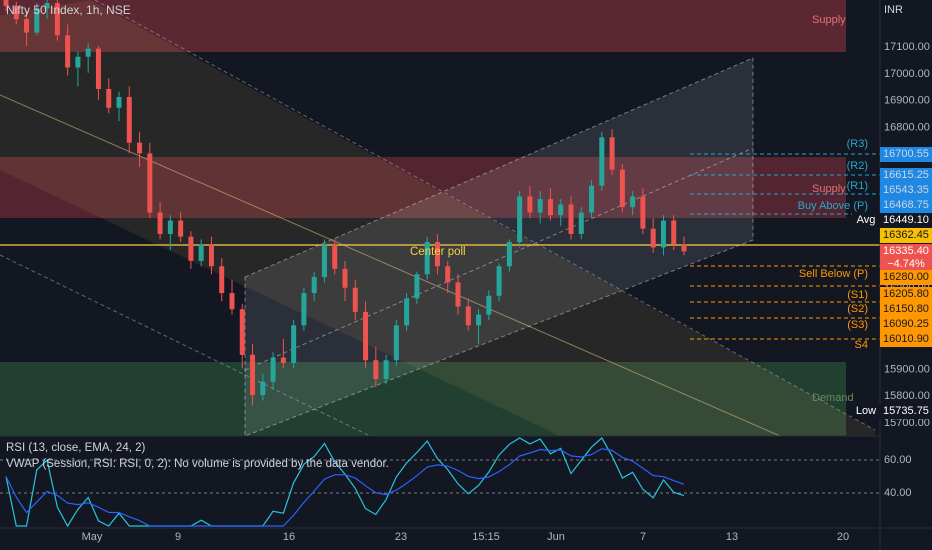 The width and height of the screenshot is (932, 550). What do you see at coordinates (832, 206) in the screenshot?
I see `level-buy-above-label: Buy Above (P)` at bounding box center [832, 206].